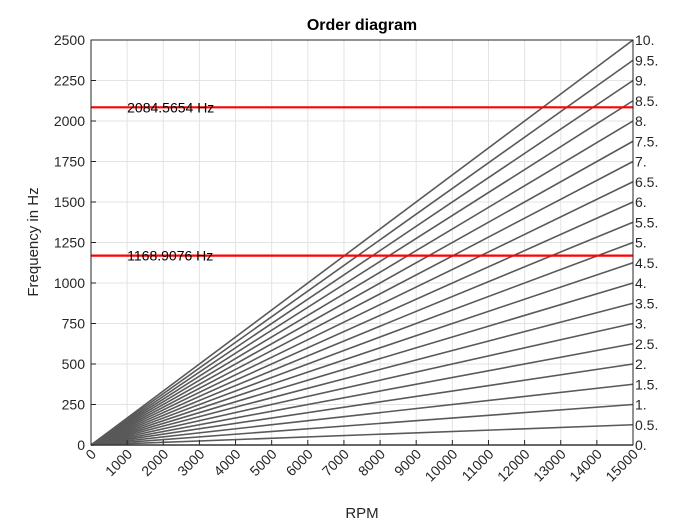  Describe the element at coordinates (641, 405) in the screenshot. I see `order-label: 1.` at that location.